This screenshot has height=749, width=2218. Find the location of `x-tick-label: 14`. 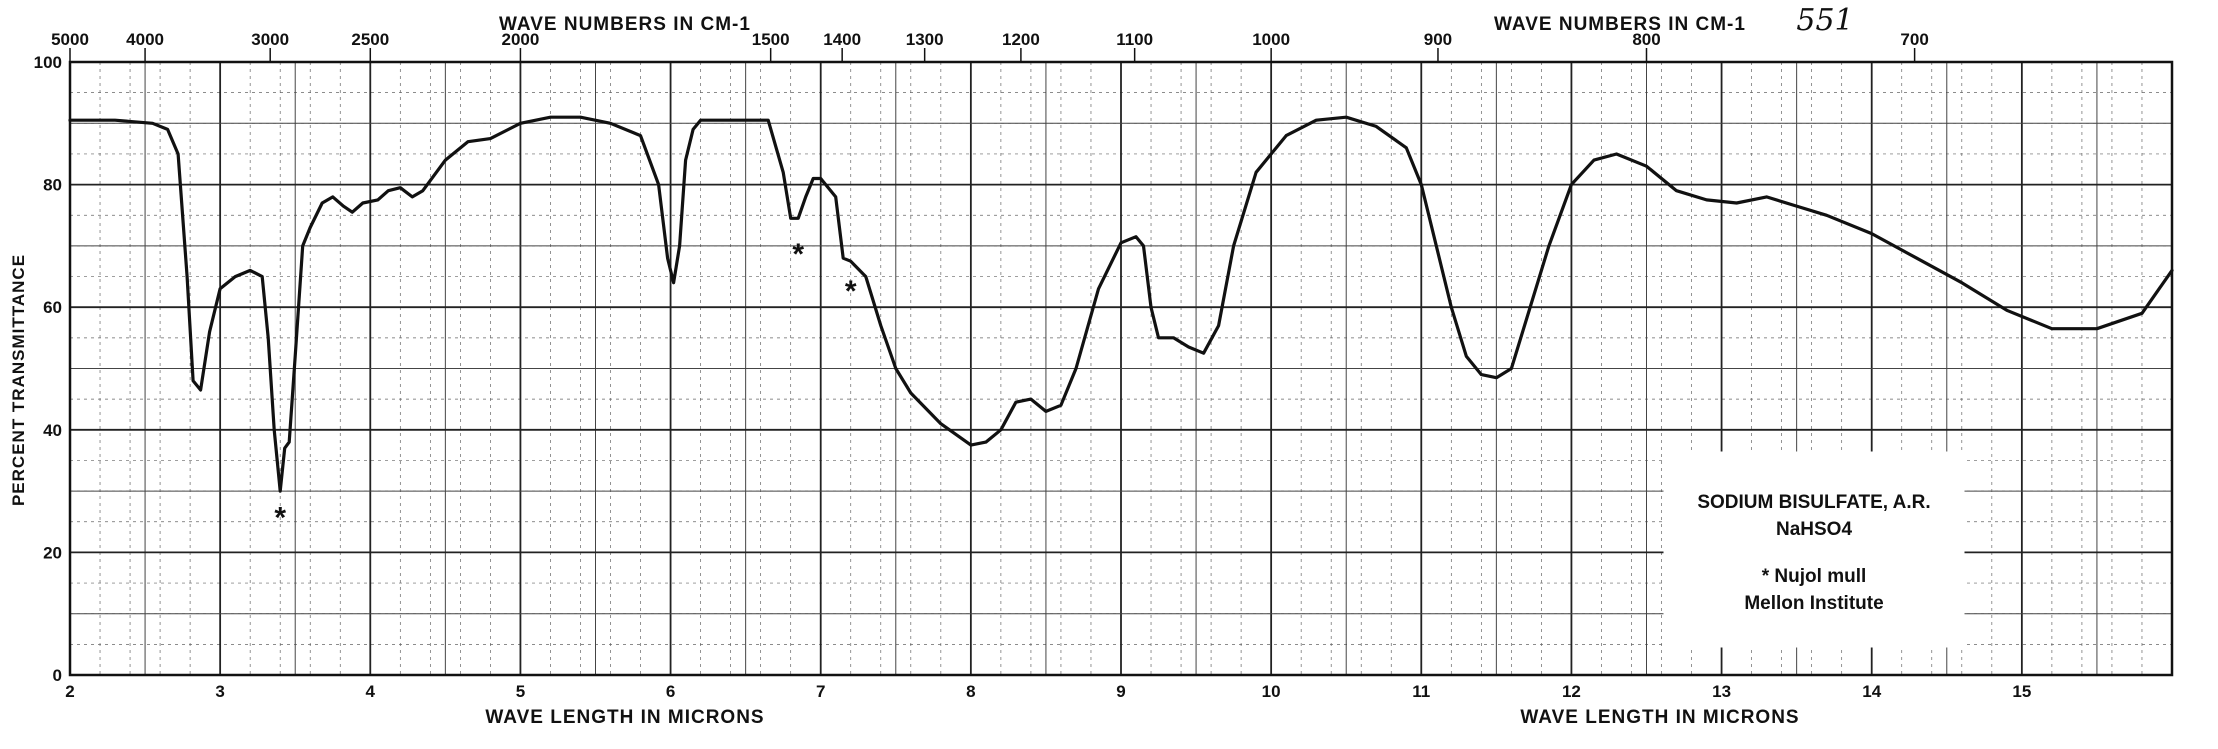

x-tick-label: 14 is located at coordinates (1871, 691).